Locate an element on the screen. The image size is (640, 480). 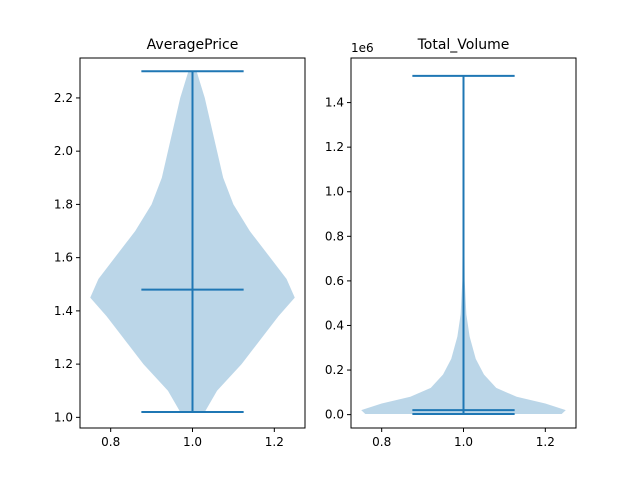
y-tick-label: 0.0 is located at coordinates (334, 415).